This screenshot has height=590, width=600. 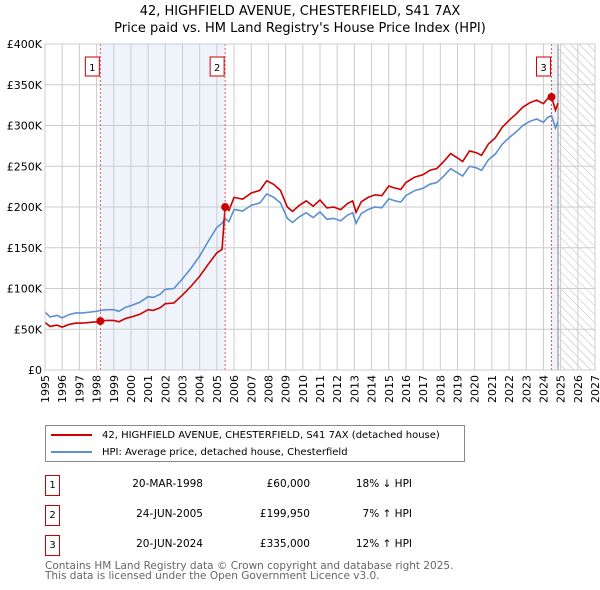 What do you see at coordinates (62, 389) in the screenshot?
I see `x-tick-label: 1996` at bounding box center [62, 389].